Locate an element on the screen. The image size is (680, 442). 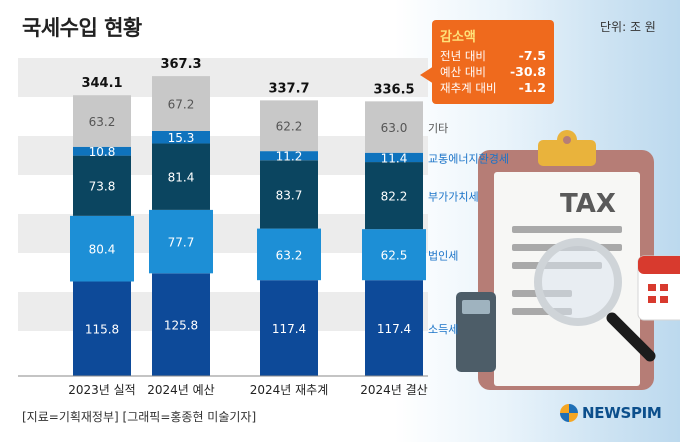
bar-value-label: 10.8 is located at coordinates (102, 152).